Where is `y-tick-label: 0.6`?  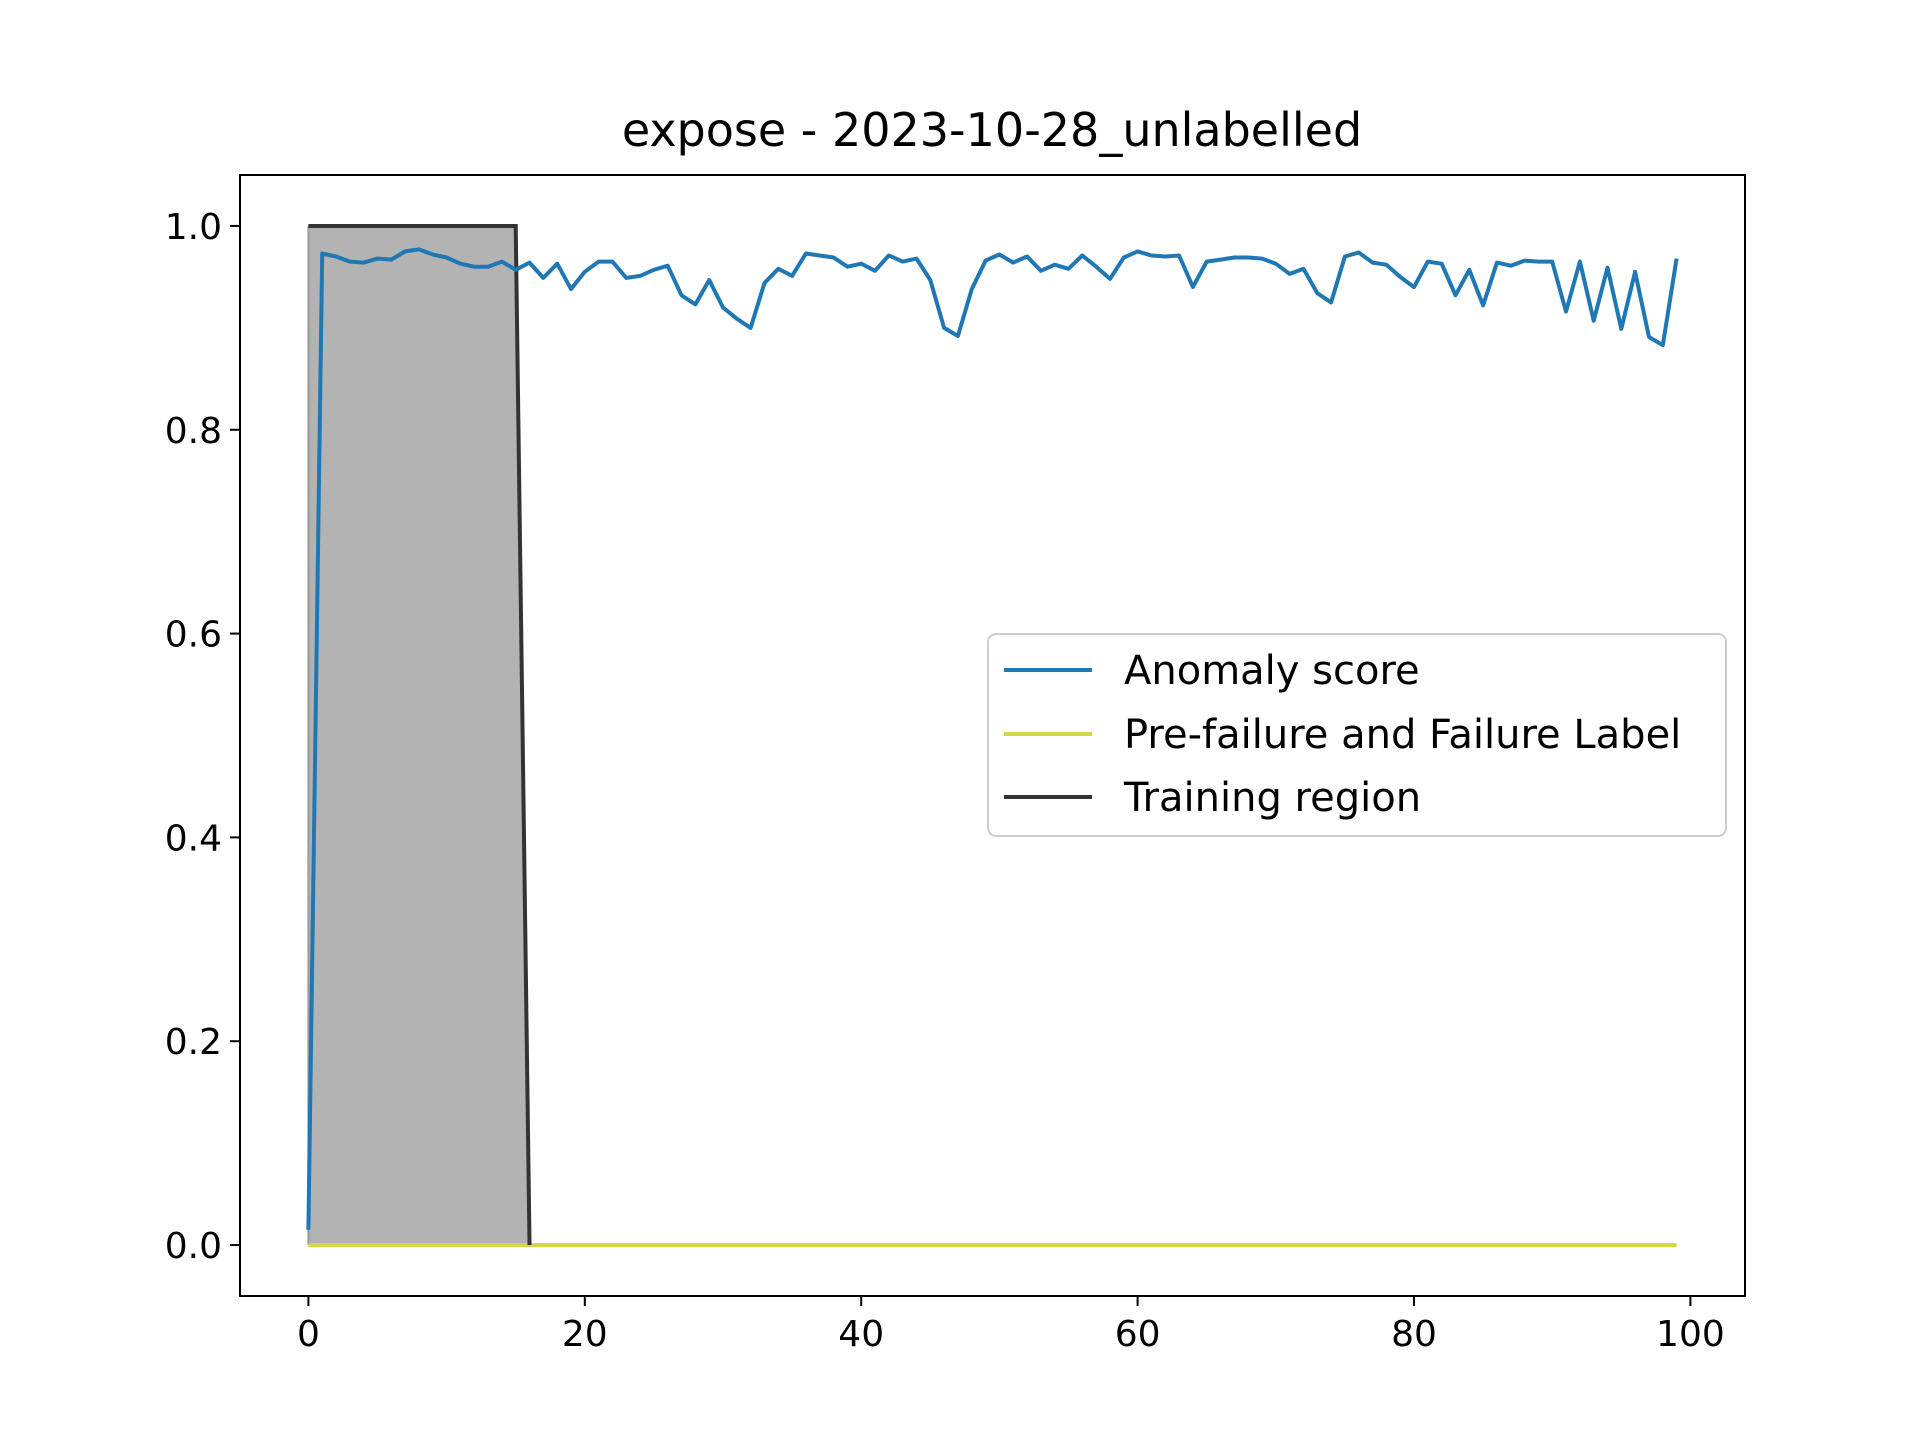 y-tick-label: 0.6 is located at coordinates (193, 635).